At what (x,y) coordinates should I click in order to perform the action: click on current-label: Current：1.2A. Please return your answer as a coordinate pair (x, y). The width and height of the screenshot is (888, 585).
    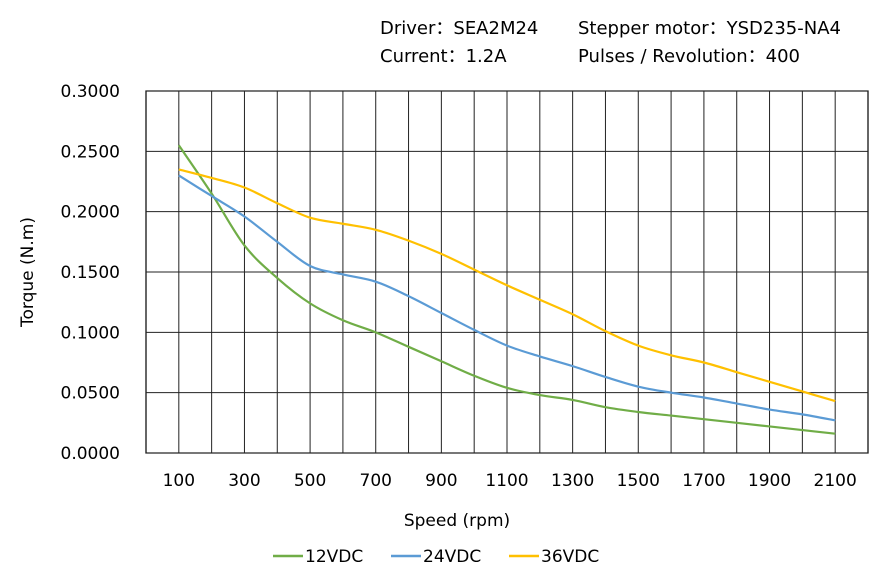
    Looking at the image, I should click on (443, 56).